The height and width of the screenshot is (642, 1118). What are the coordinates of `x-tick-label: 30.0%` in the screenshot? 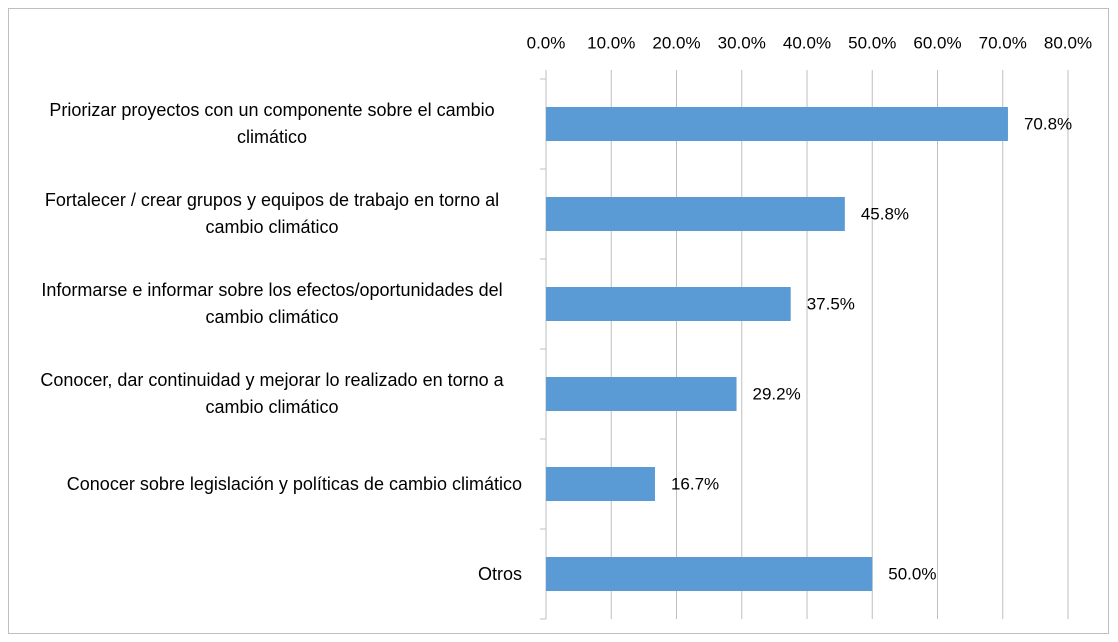 It's located at (742, 42).